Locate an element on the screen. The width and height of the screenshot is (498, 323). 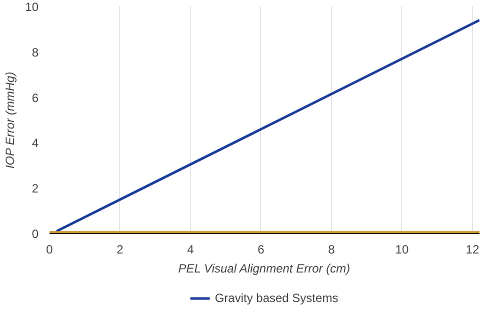
x-axis-title: PEL Visual Alignment Error (cm) is located at coordinates (264, 269).